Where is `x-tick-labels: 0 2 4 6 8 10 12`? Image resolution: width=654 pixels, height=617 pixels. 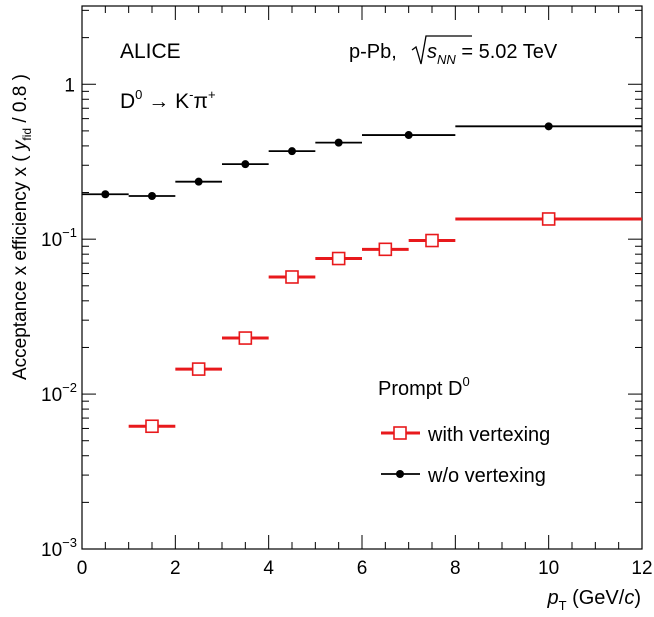 x-tick-labels: 0 2 4 6 8 10 12 is located at coordinates (365, 568).